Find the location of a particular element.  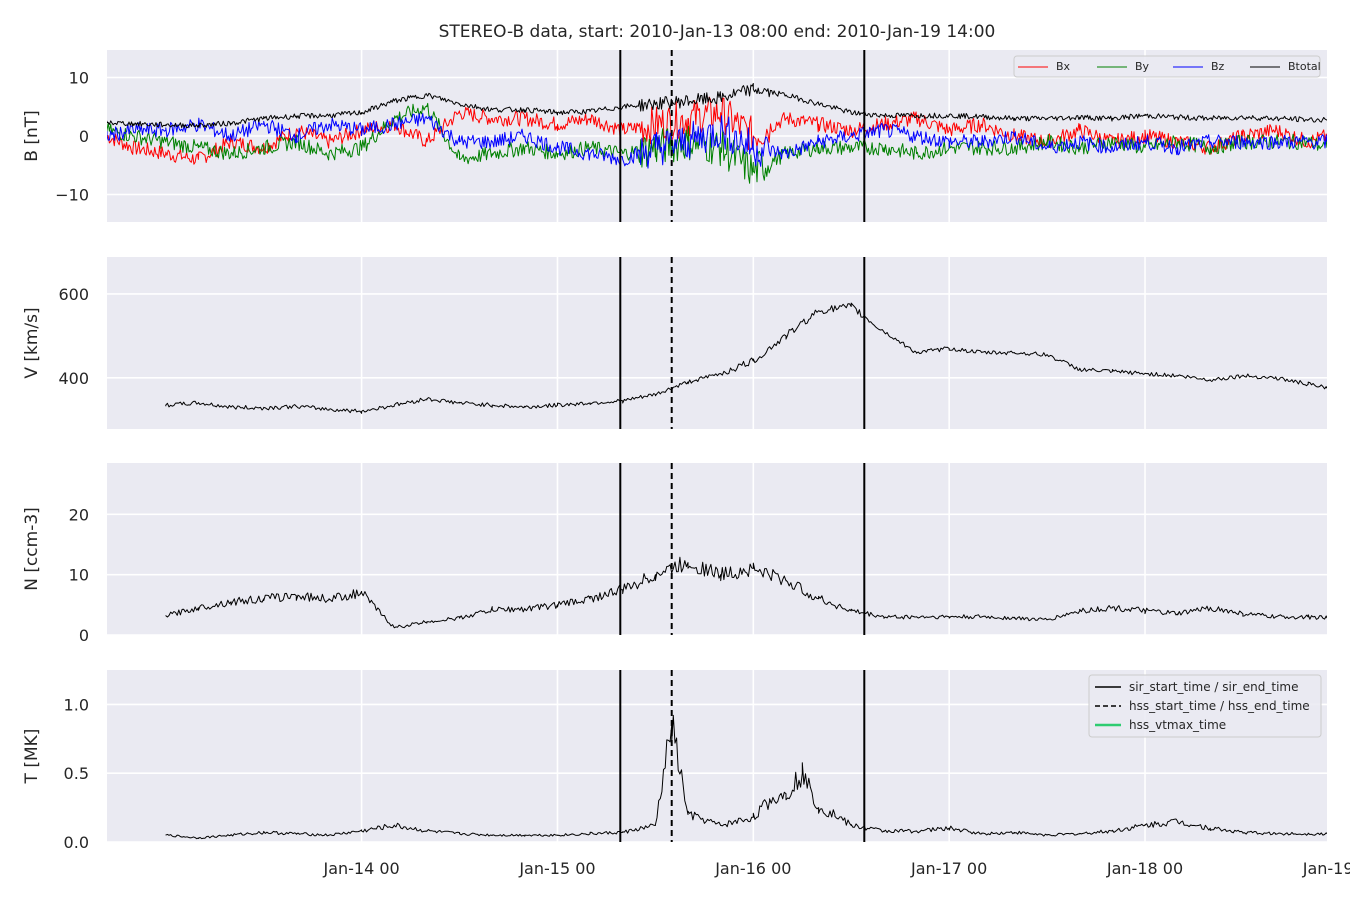

y-tick-label: 0.5 is located at coordinates (76, 773).